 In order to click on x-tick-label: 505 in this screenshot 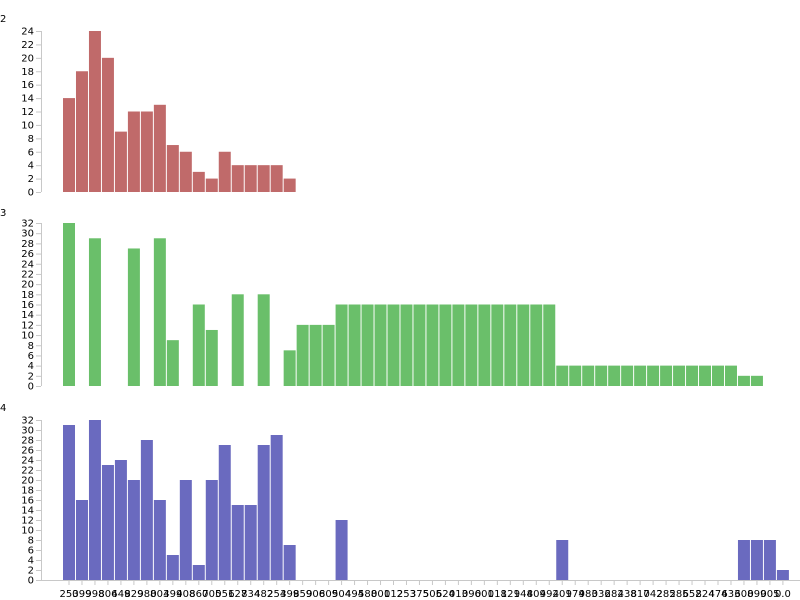, I will do `click(432, 594)`.